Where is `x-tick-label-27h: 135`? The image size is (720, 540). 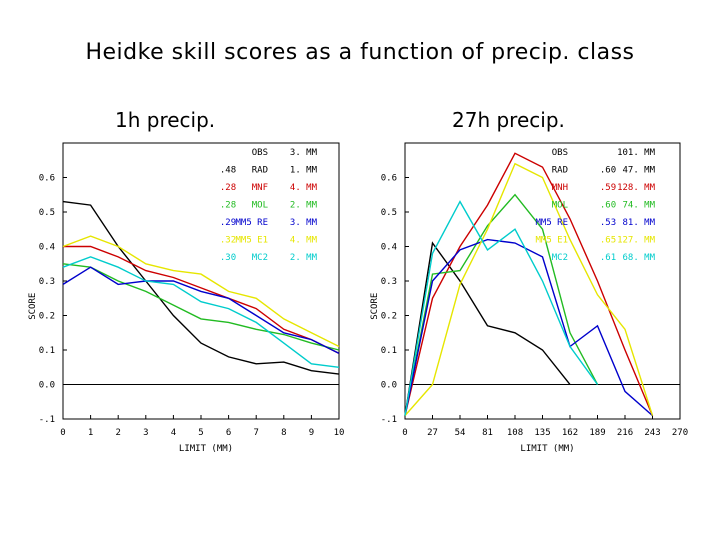
x-tick-label-27h: 135 is located at coordinates (542, 433).